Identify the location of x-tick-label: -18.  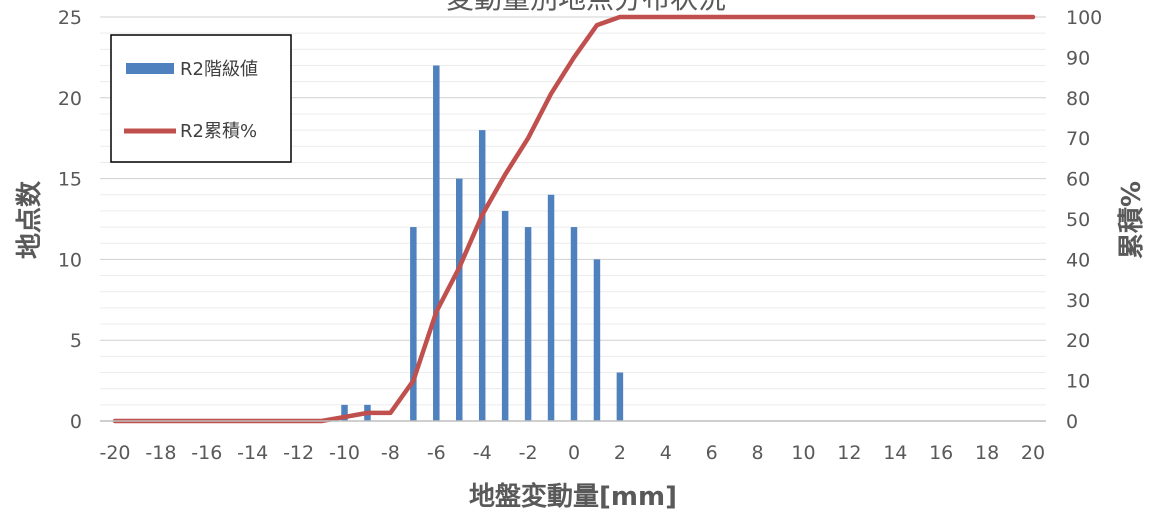
(160, 453).